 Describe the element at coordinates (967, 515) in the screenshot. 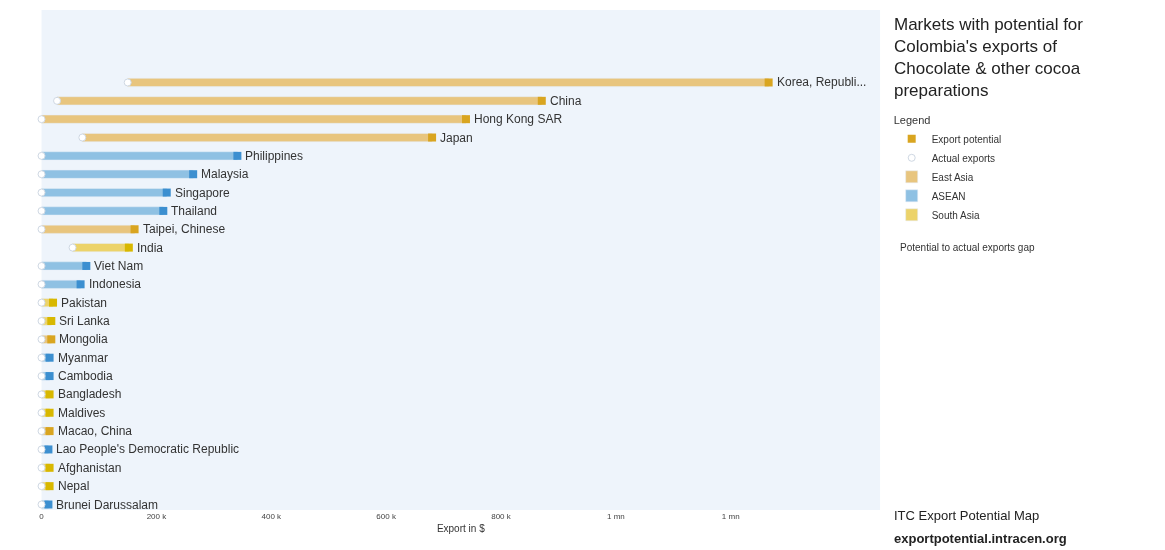

I see `text: ITC Export Potential Map` at that location.